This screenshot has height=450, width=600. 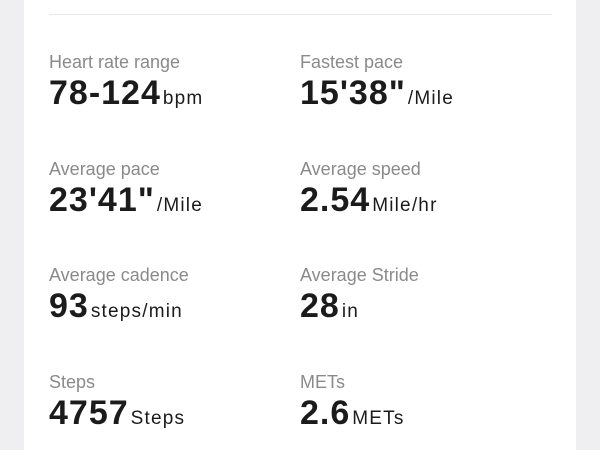 What do you see at coordinates (335, 200) in the screenshot?
I see `stat-value: 2.54` at bounding box center [335, 200].